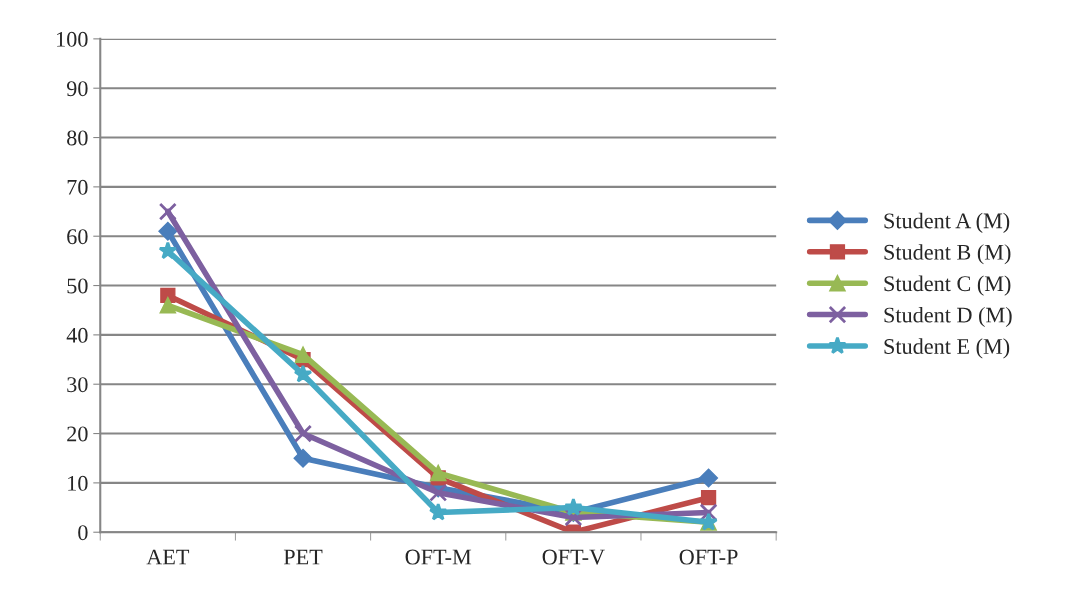  What do you see at coordinates (77, 187) in the screenshot?
I see `y-tick-label: 70` at bounding box center [77, 187].